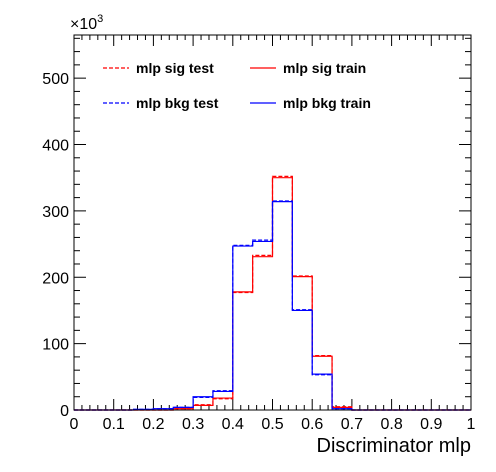 The image size is (496, 472). I want to click on legend-label: mlp sig test, so click(175, 68).